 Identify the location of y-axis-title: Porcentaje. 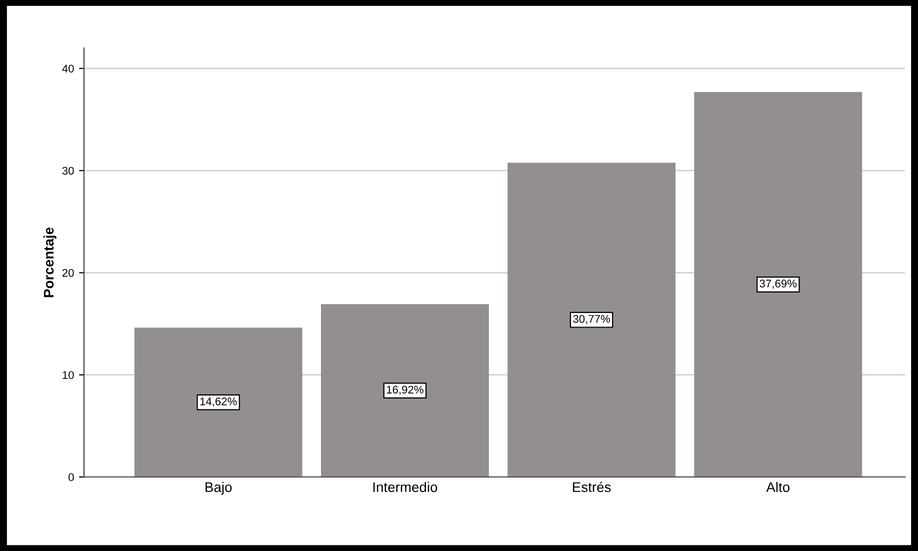
(49, 262).